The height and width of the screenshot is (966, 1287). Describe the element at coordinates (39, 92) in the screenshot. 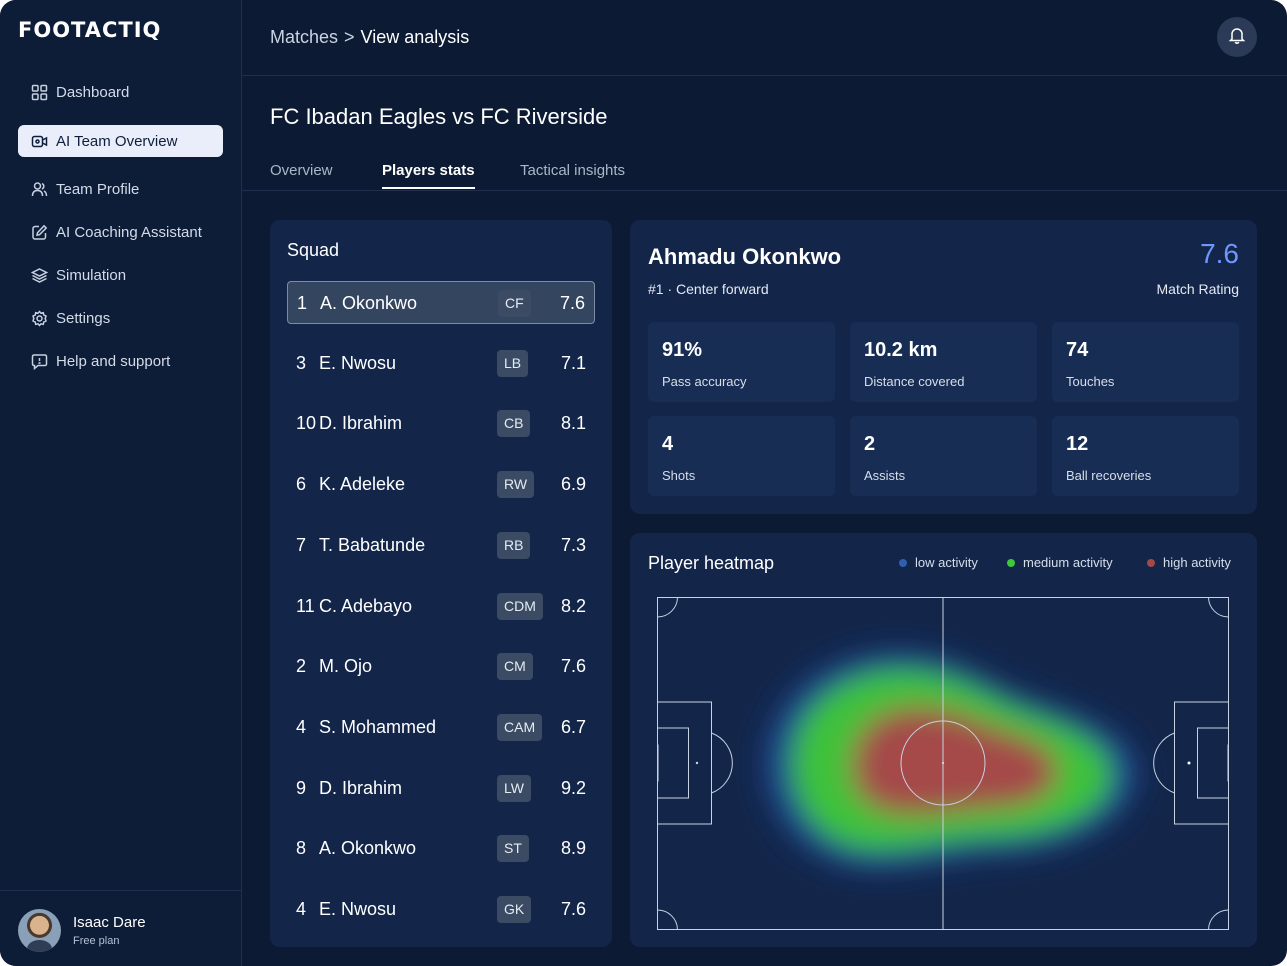

I see `grid-icon` at that location.